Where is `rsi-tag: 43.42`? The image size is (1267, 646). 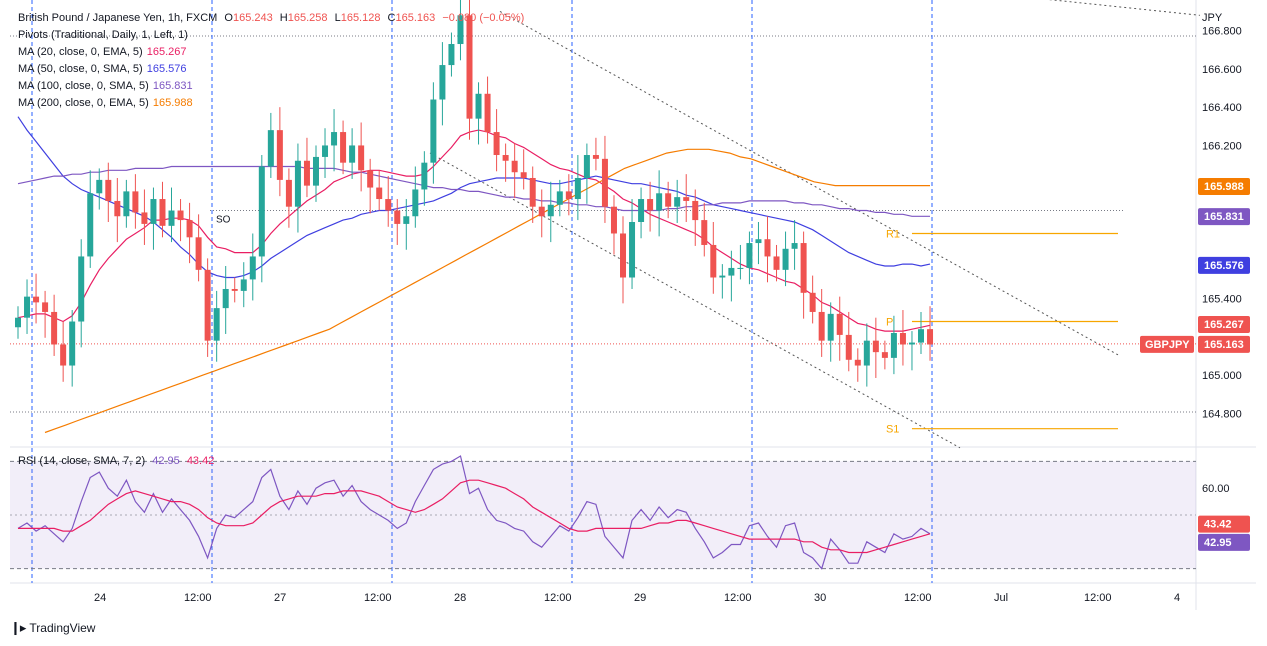 rsi-tag: 43.42 is located at coordinates (1218, 525).